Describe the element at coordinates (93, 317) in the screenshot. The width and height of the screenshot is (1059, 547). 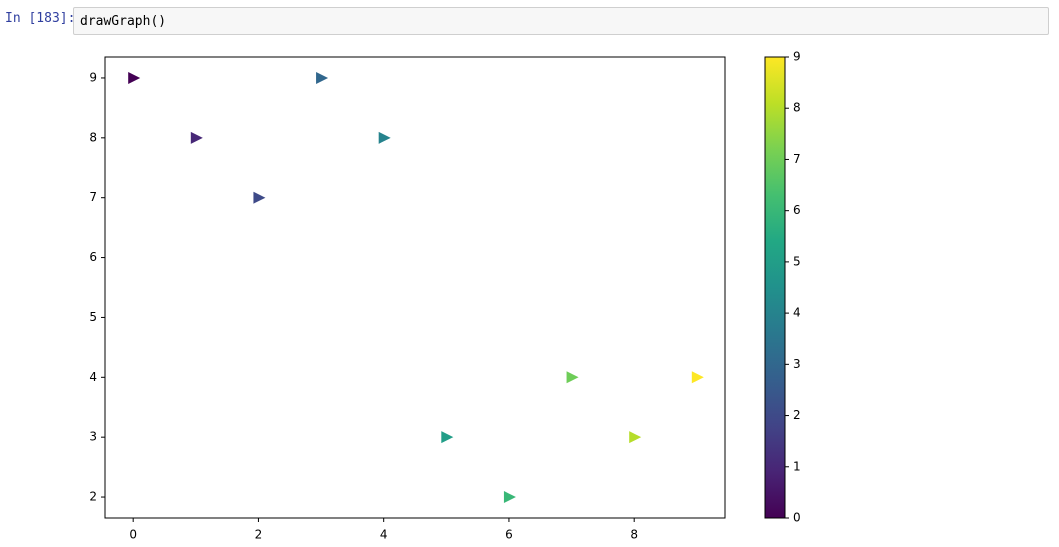
I see `y-tick-label: 5` at that location.